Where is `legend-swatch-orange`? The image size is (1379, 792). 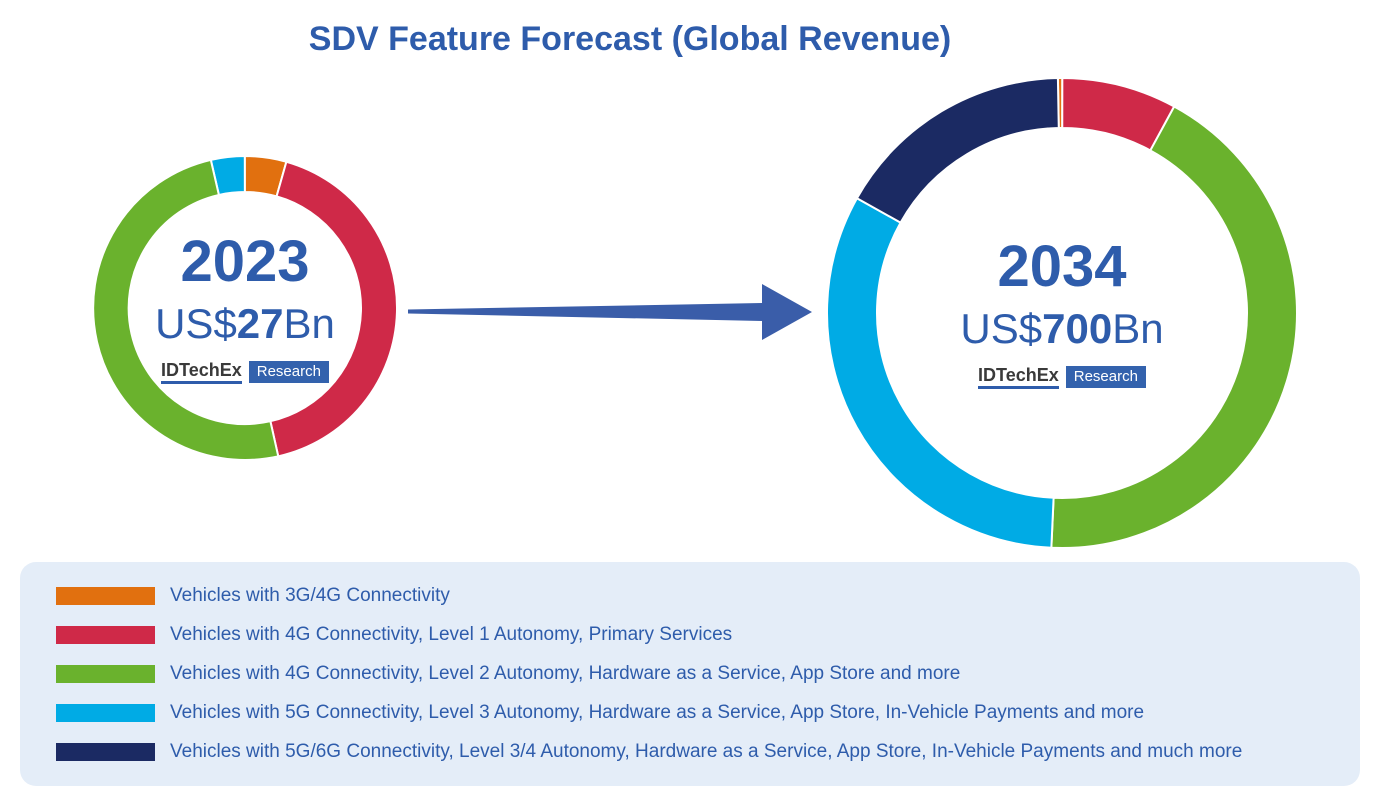 legend-swatch-orange is located at coordinates (105, 596).